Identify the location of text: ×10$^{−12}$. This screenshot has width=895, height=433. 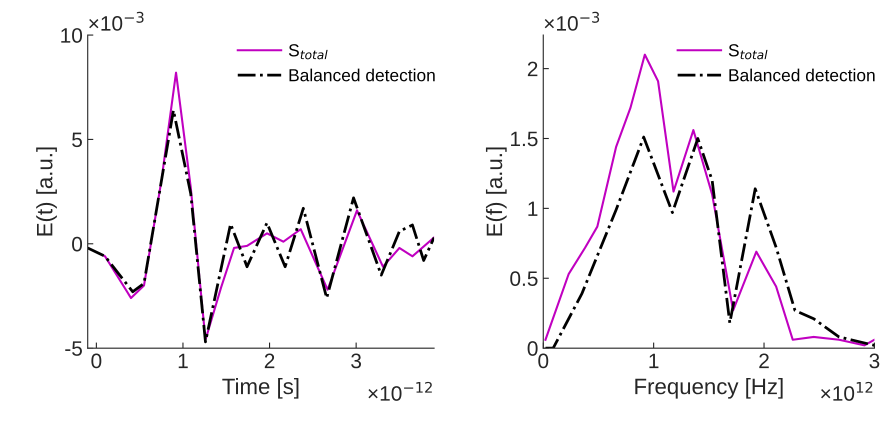
(400, 391).